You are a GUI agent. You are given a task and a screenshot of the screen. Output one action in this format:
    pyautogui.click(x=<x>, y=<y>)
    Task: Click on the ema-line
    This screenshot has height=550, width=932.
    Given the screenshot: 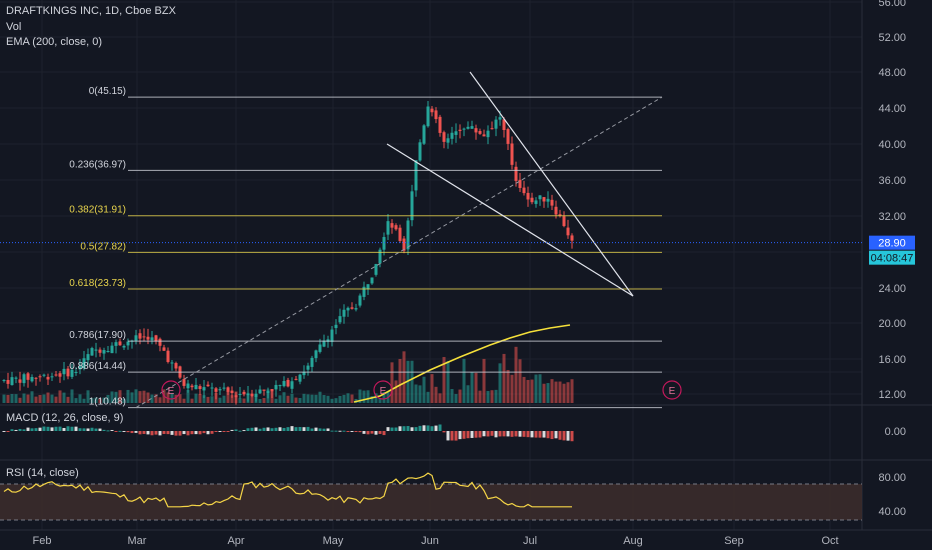 What is the action you would take?
    pyautogui.click(x=462, y=363)
    